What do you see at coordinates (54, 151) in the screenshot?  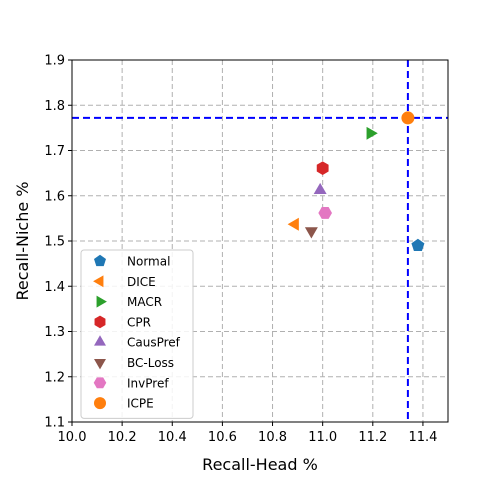 I see `y-tick-label: 1.7` at bounding box center [54, 151].